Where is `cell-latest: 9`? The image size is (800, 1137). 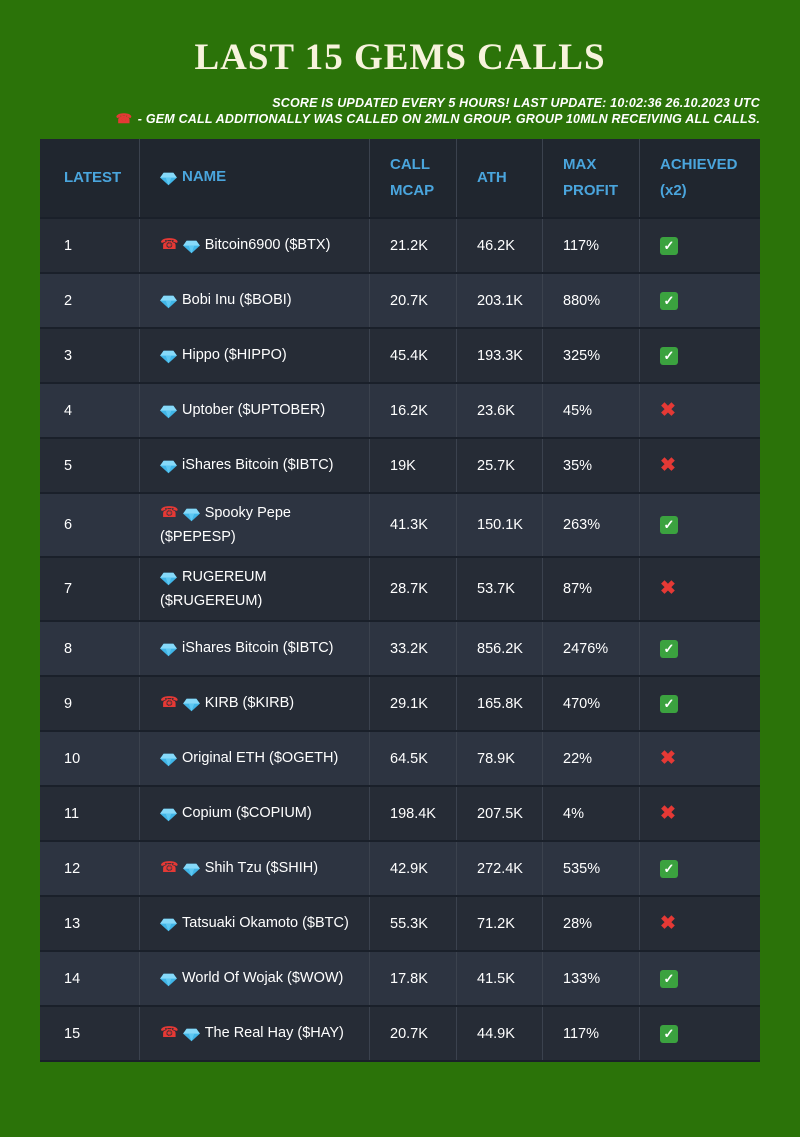 cell-latest: 9 is located at coordinates (90, 703).